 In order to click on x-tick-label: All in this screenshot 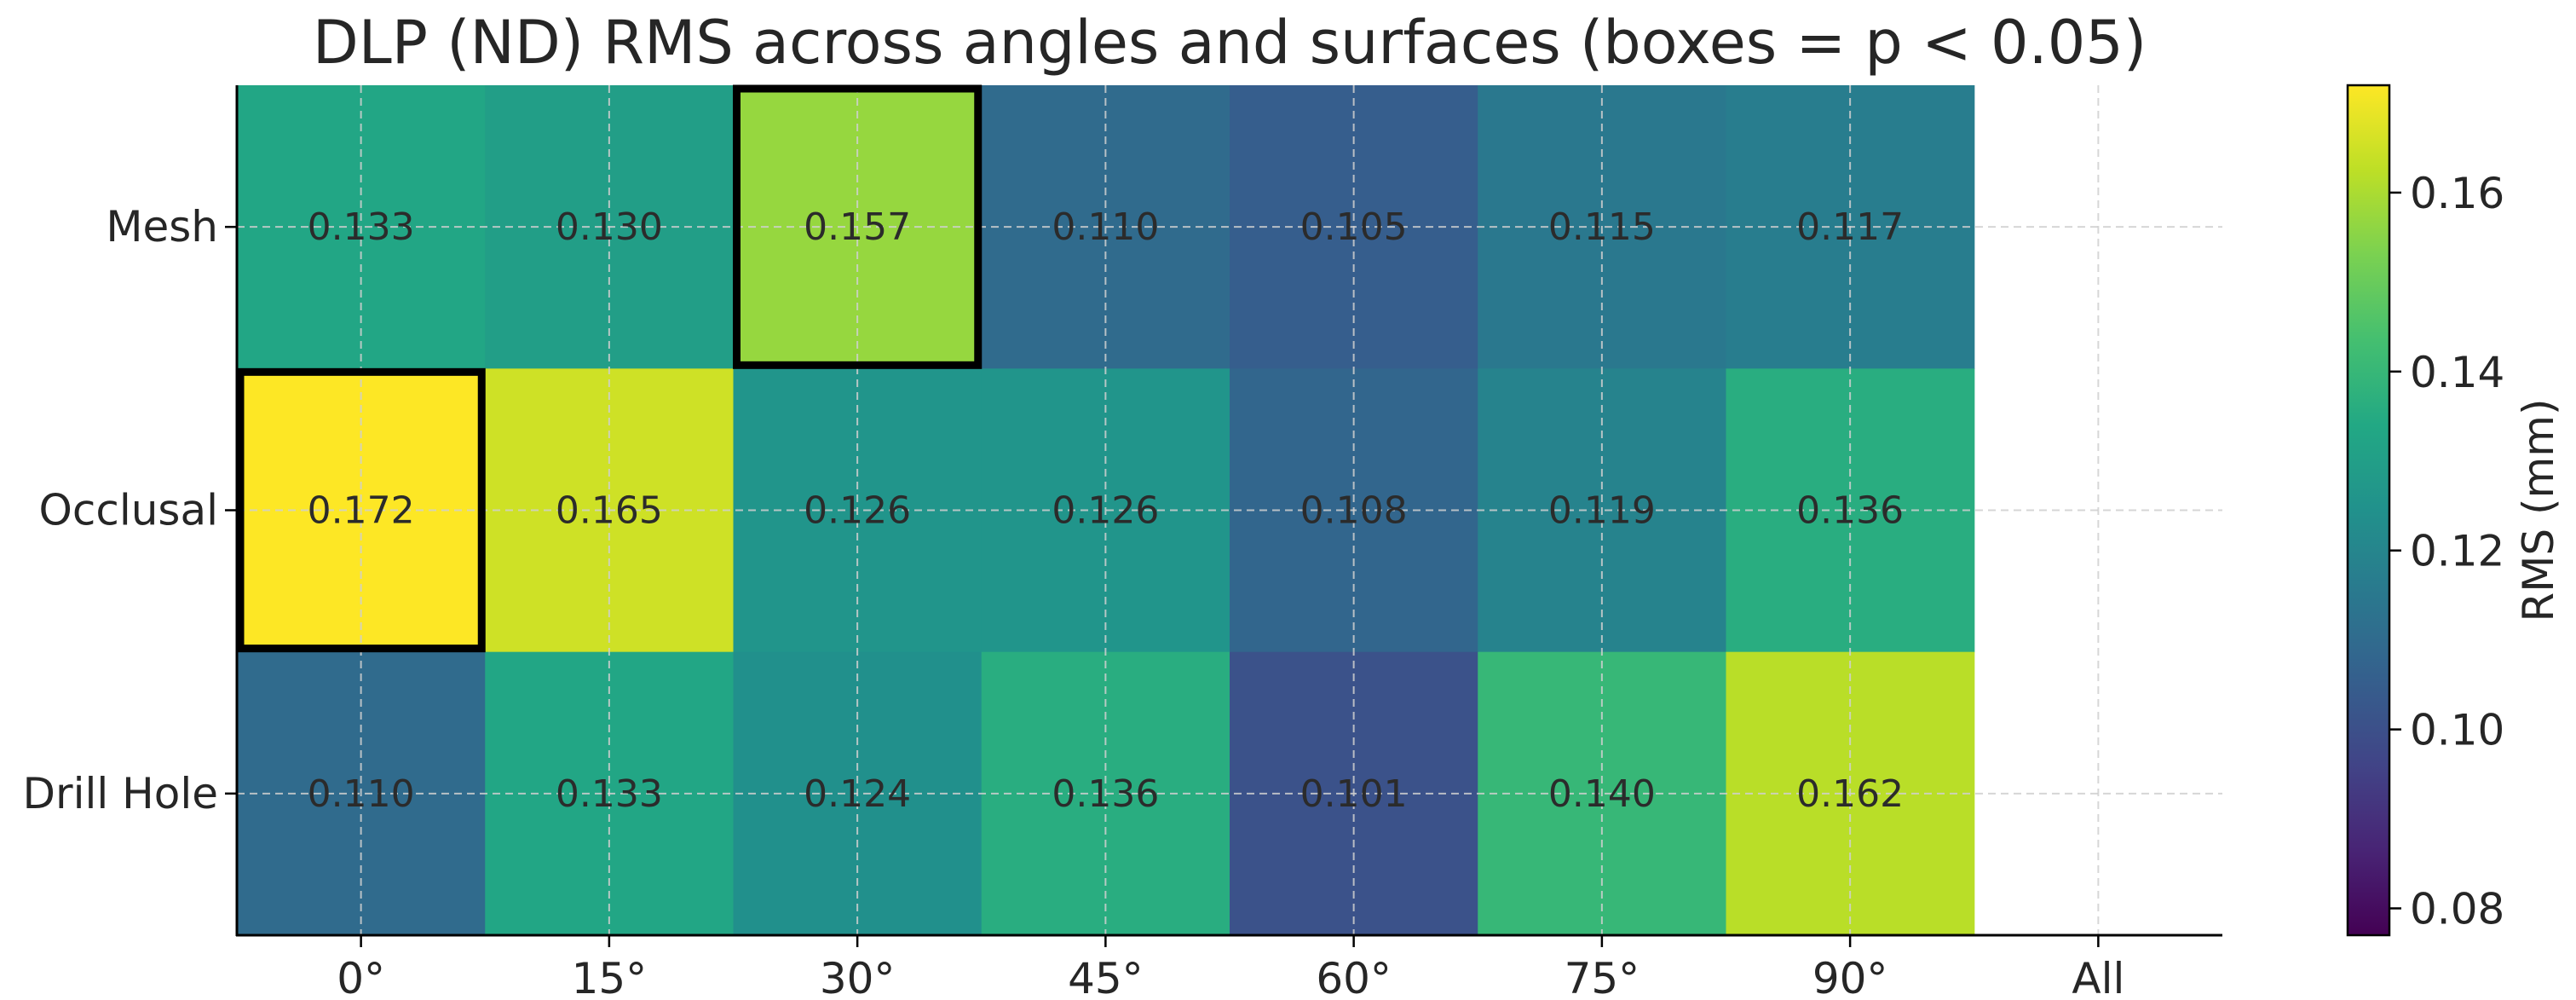, I will do `click(2098, 977)`.